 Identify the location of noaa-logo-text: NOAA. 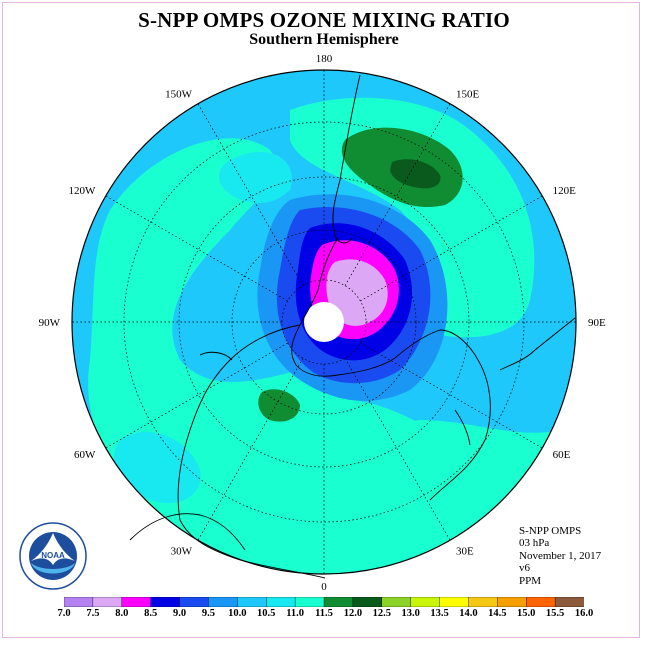
(53, 555).